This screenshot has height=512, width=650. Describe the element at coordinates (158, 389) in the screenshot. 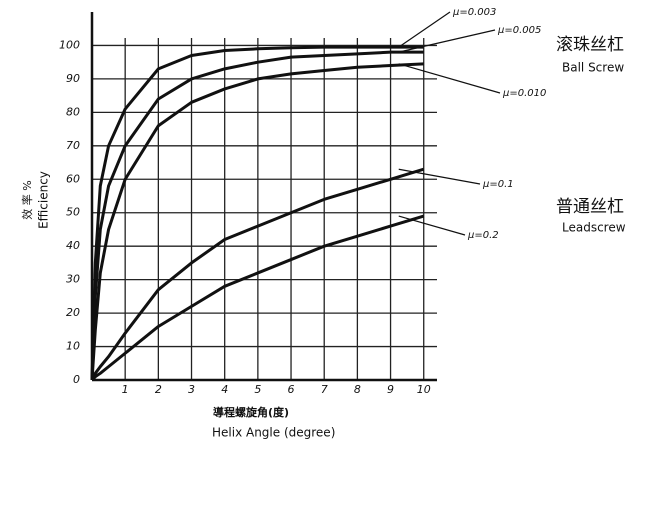

I see `x-tick-label: 2` at that location.